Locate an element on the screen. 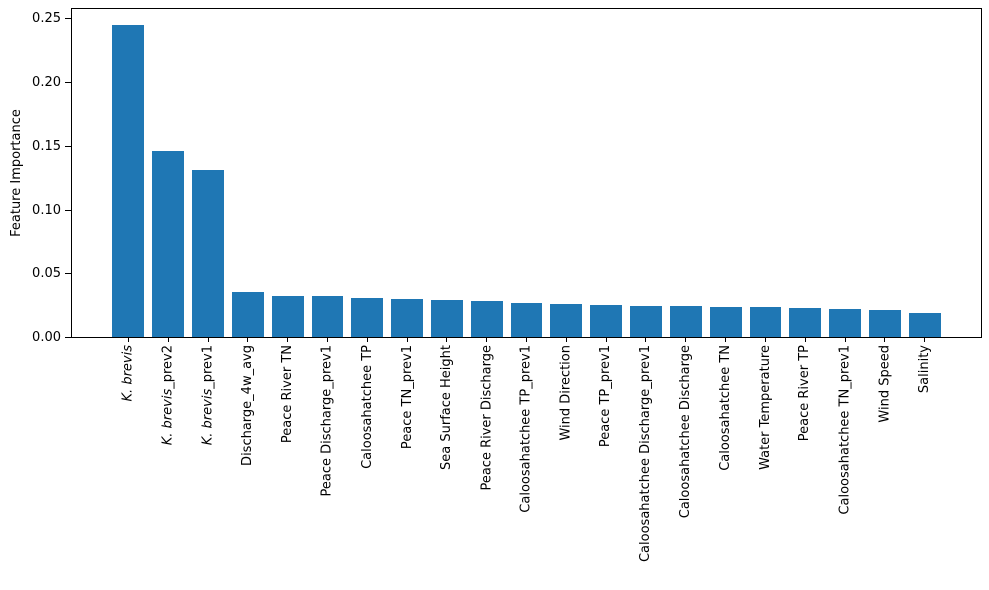 The width and height of the screenshot is (989, 590). x-tick-label: Peace TP_prev1 is located at coordinates (606, 396).